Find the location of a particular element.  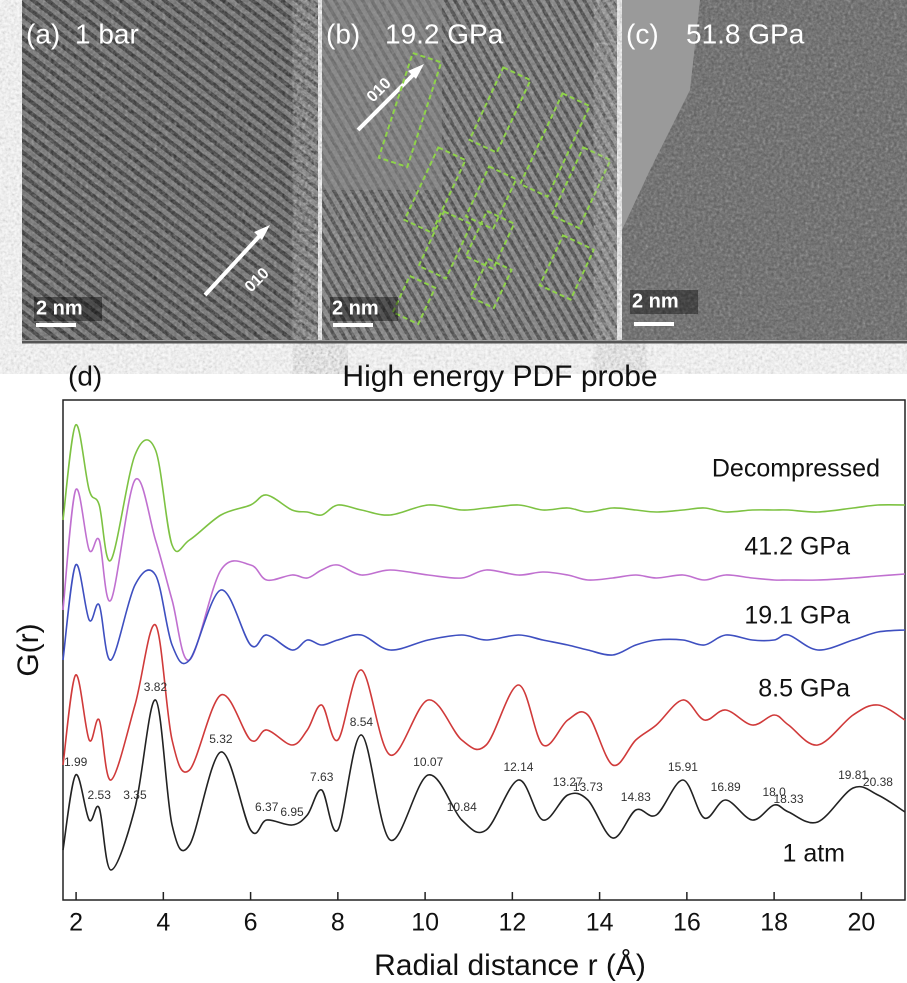

panel-label: (b) is located at coordinates (343, 33).